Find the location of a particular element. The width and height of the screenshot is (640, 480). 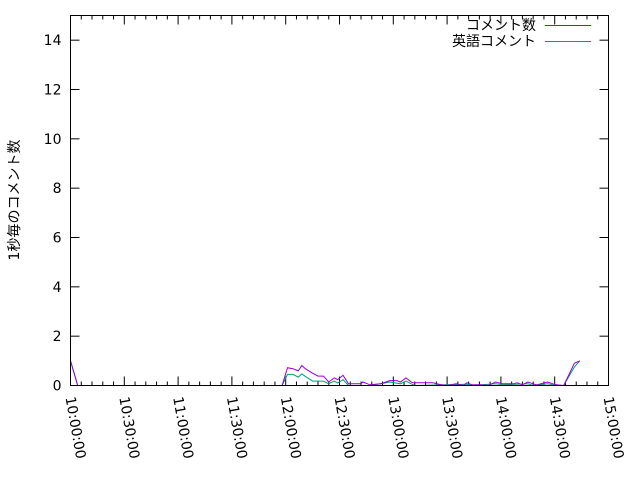

y-tick-label: 14 is located at coordinates (53, 41).